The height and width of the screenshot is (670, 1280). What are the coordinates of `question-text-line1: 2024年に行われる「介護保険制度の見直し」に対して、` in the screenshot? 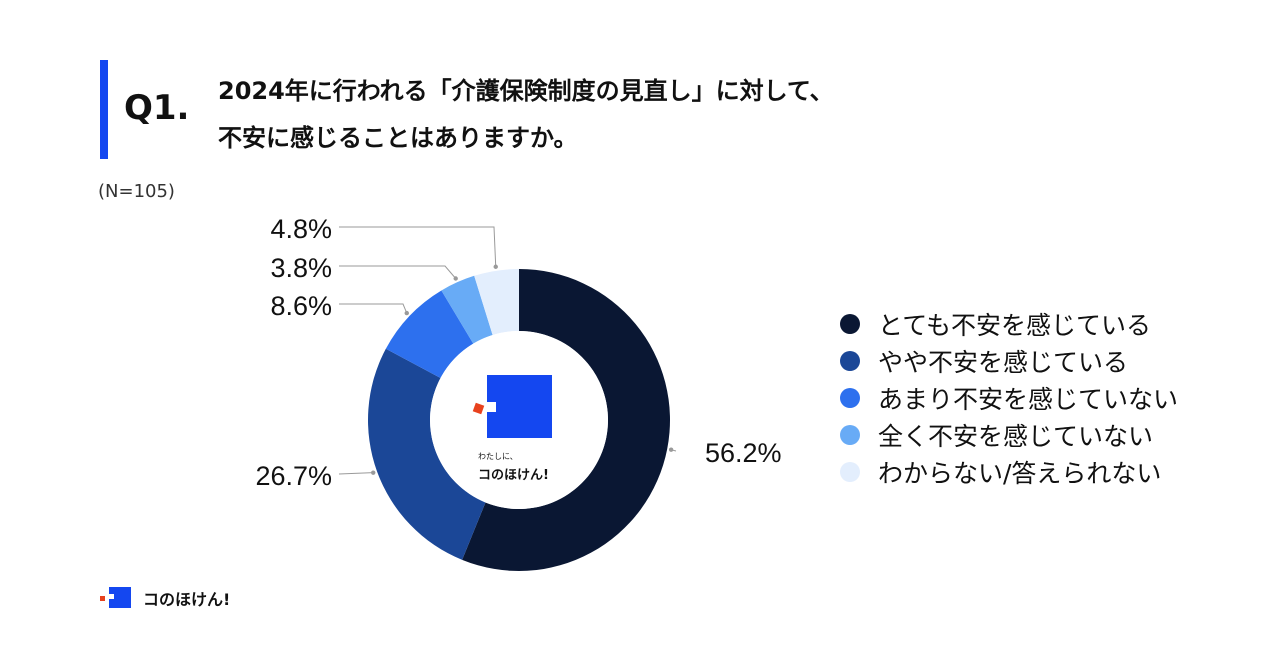 It's located at (526, 91).